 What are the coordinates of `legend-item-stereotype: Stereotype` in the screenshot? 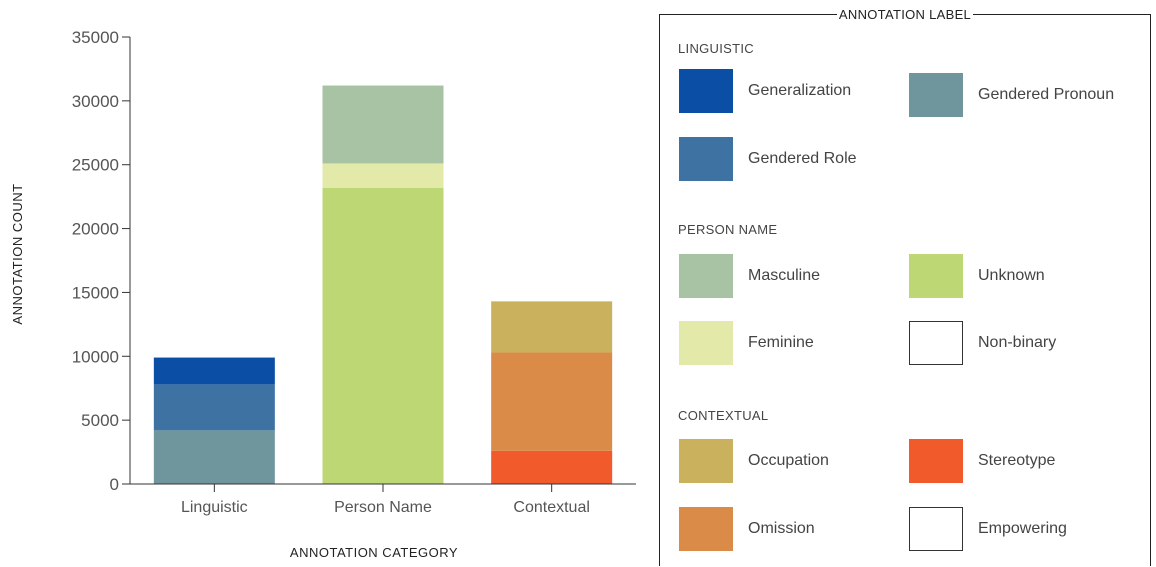 It's located at (982, 461).